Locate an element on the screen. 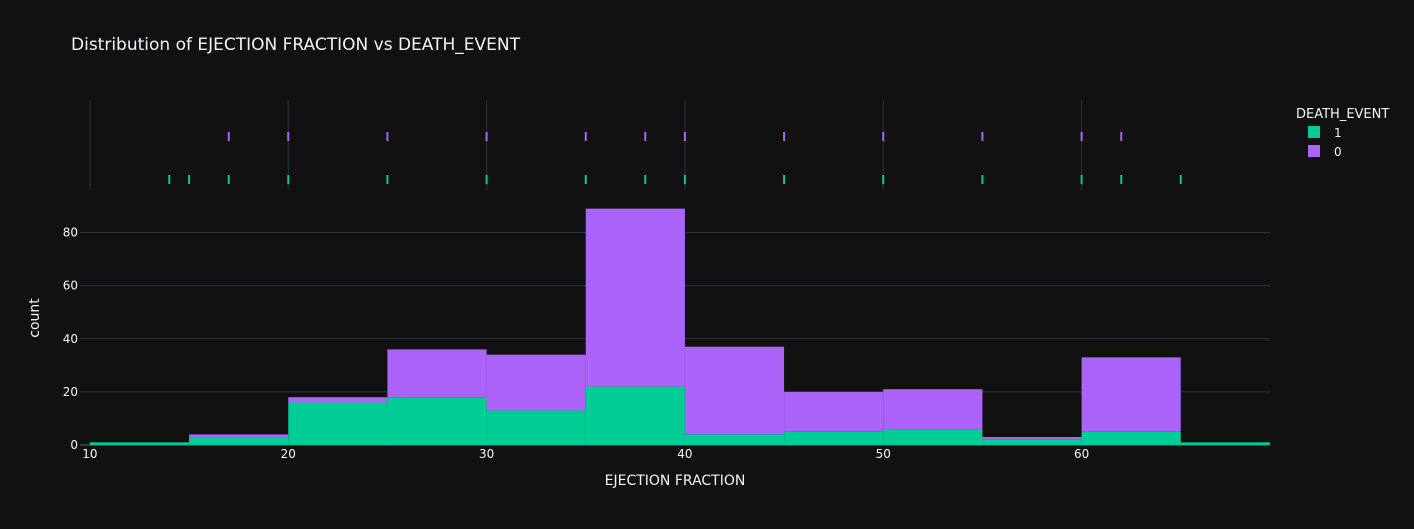  y-tick-label: 40 is located at coordinates (70, 339).